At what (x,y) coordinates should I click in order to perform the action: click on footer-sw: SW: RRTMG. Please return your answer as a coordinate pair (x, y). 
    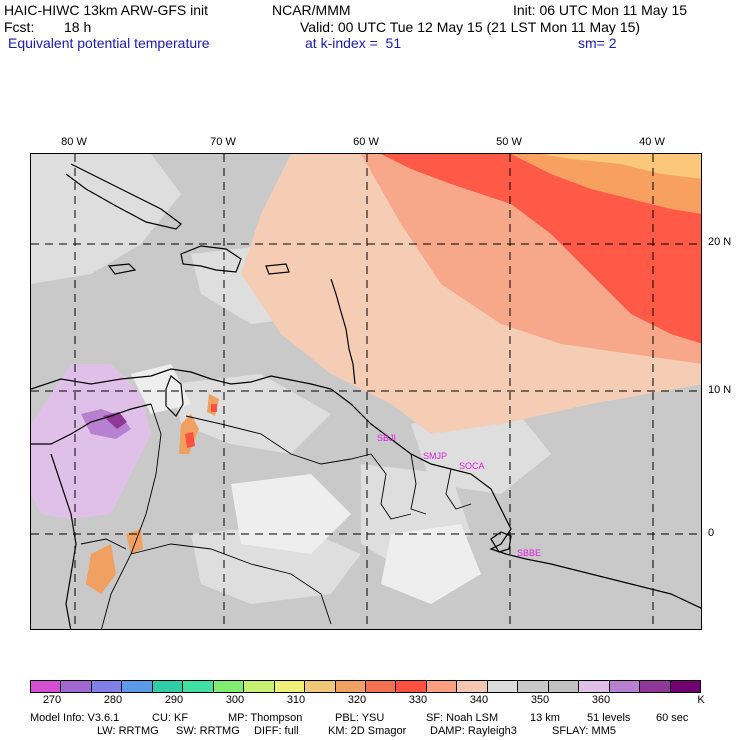
    Looking at the image, I should click on (208, 731).